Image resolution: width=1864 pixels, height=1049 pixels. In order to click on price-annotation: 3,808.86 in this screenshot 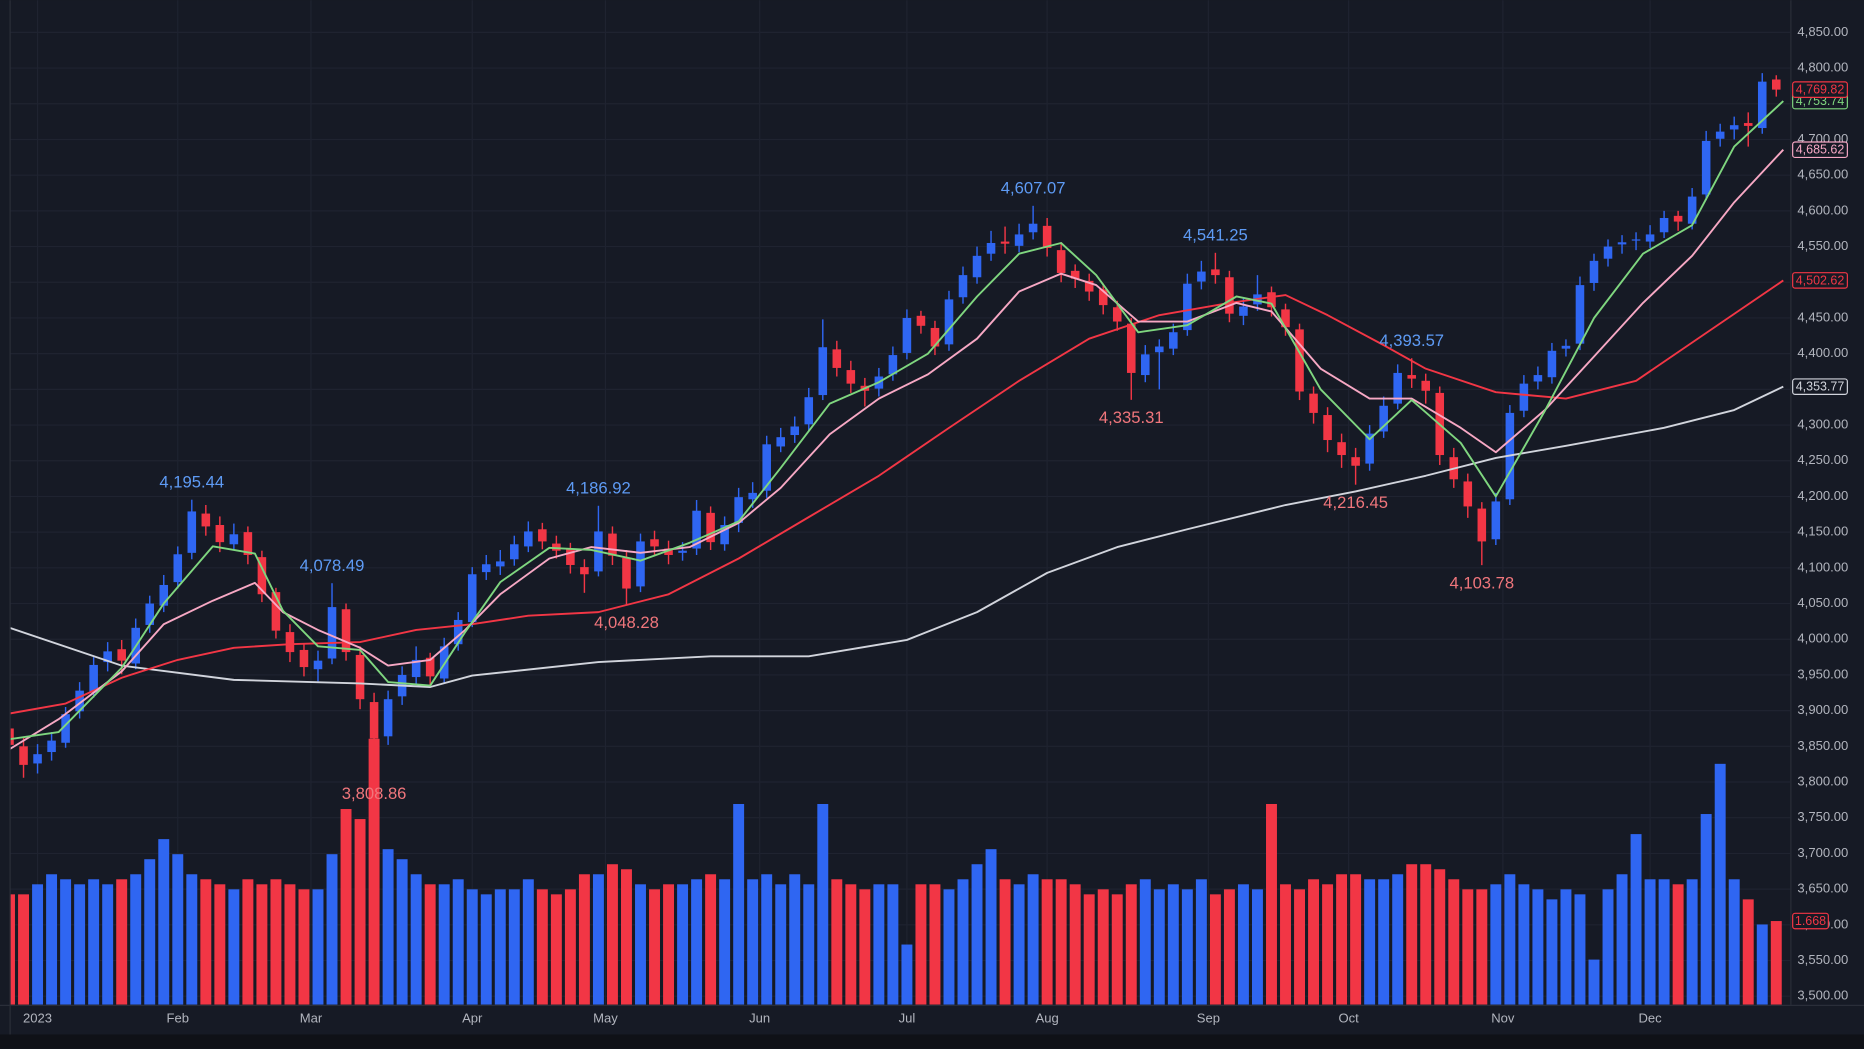, I will do `click(374, 793)`.